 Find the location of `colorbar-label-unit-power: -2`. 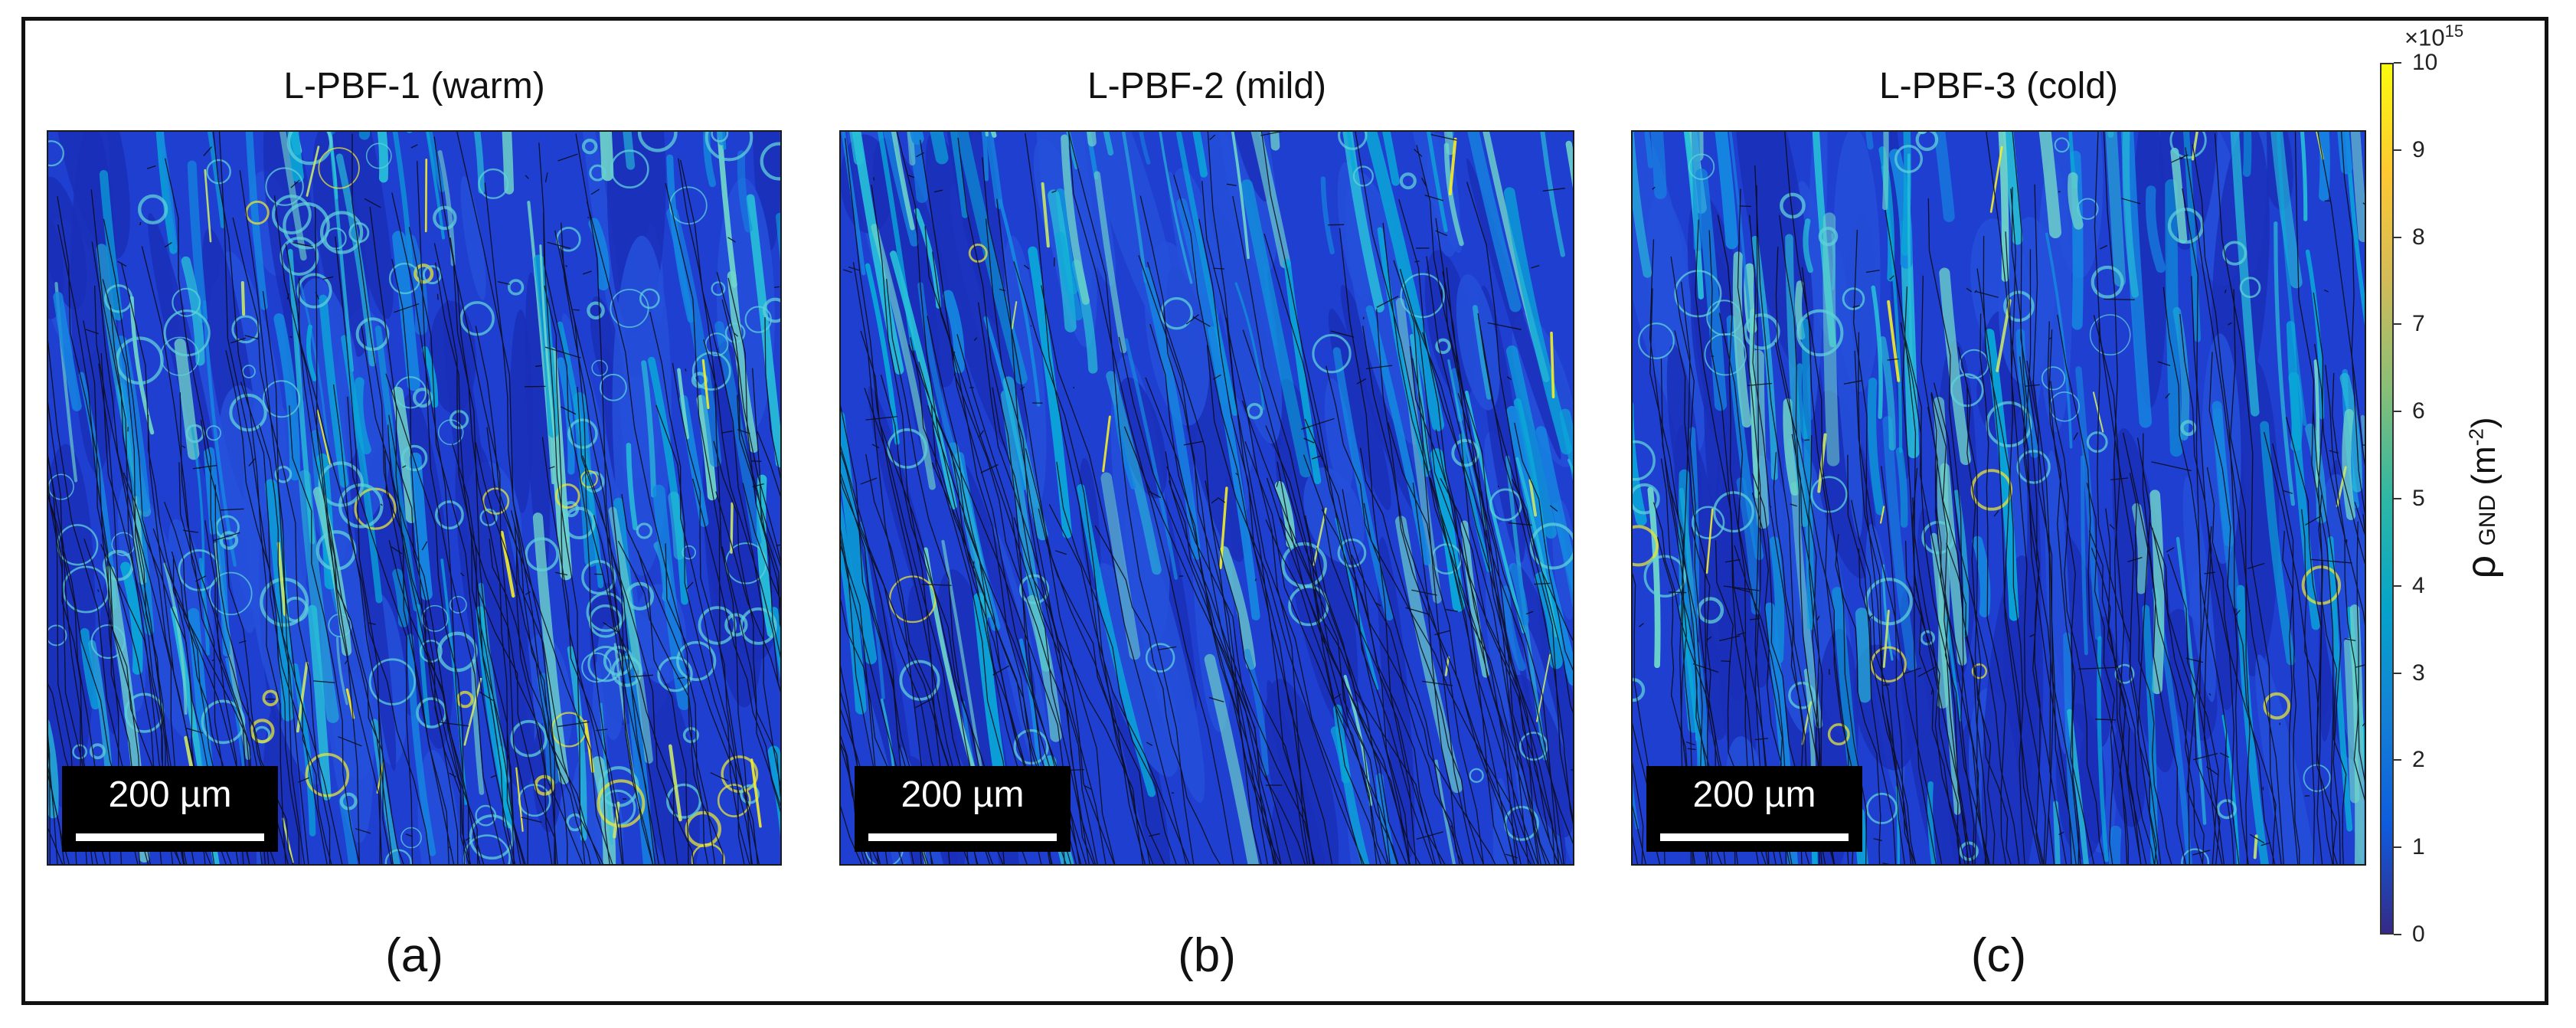

colorbar-label-unit-power: -2 is located at coordinates (2476, 438).